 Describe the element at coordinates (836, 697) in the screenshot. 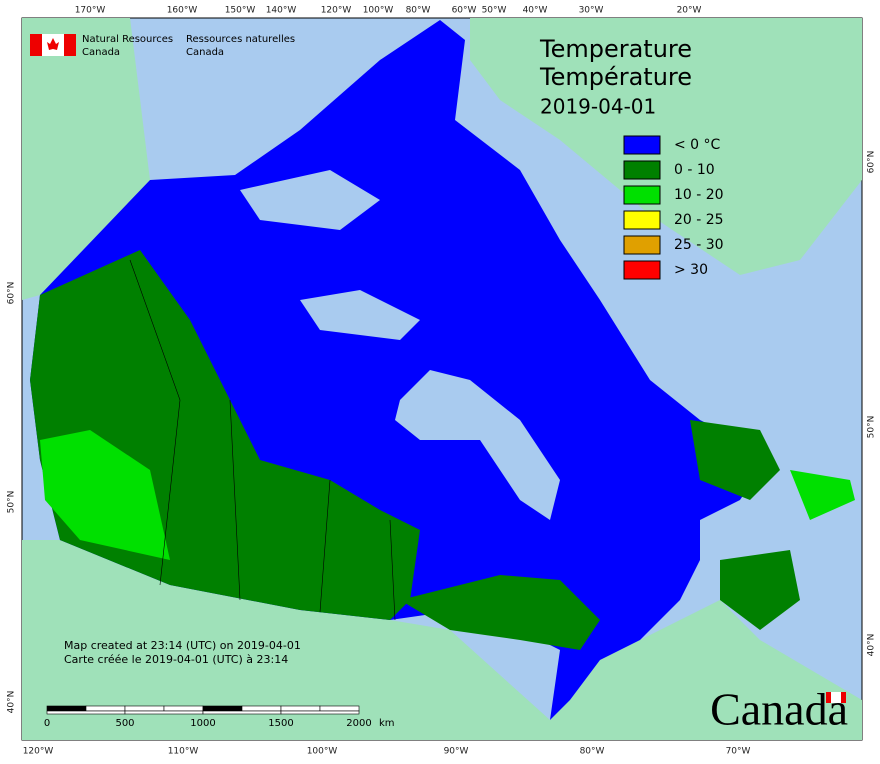

I see `wordmark-flag` at that location.